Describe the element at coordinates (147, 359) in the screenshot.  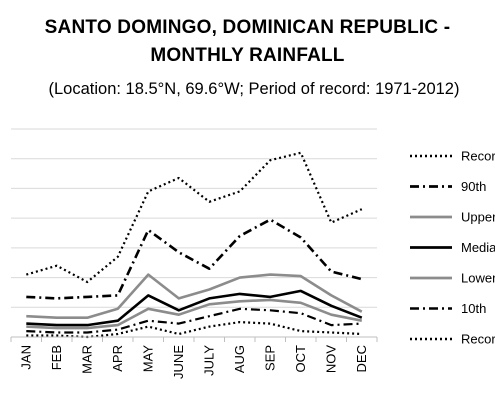
I see `x-tick-label: MAY` at that location.